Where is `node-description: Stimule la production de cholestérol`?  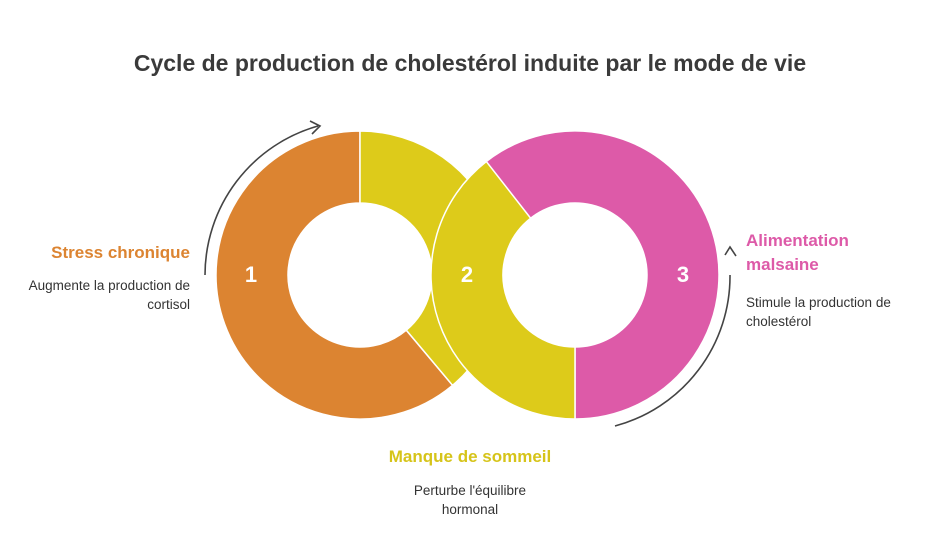 node-description: Stimule la production de cholestérol is located at coordinates (818, 312).